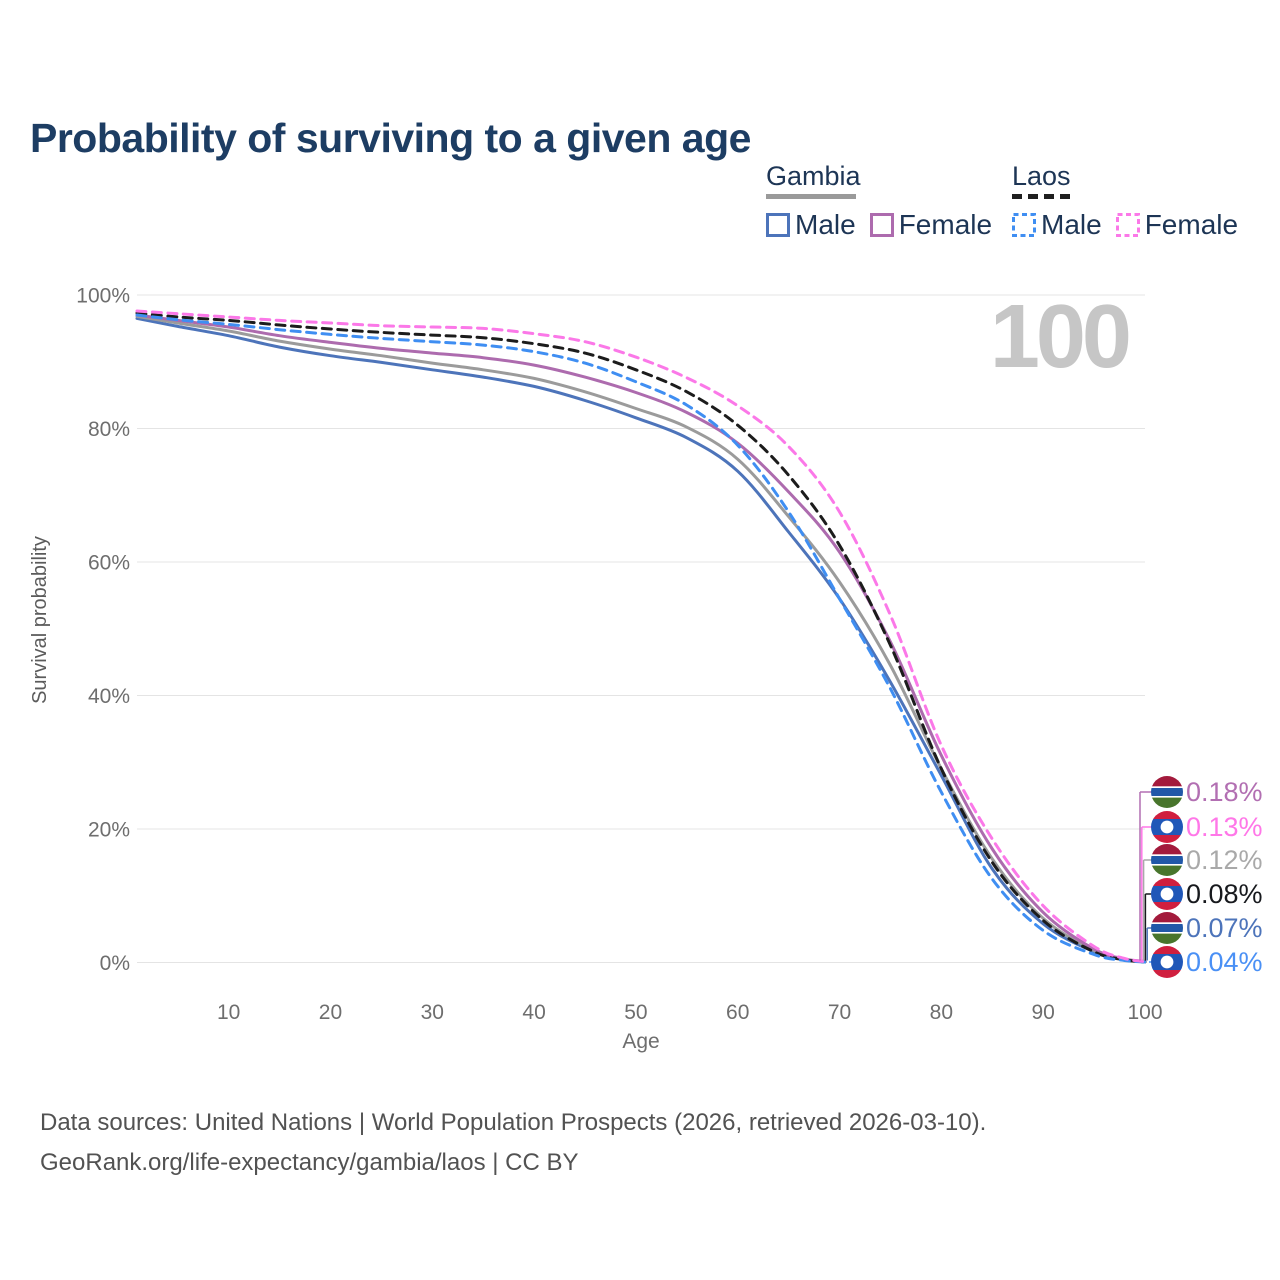  I want to click on end-label-row-laos: 0.08%, so click(1224, 894).